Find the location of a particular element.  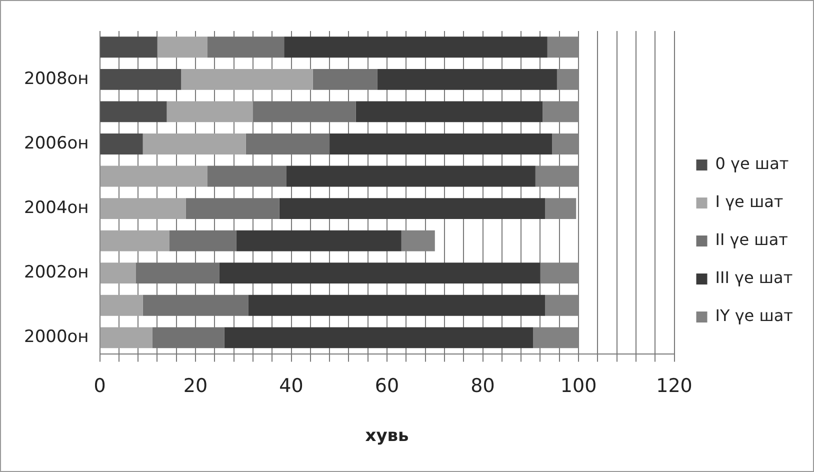

x-tick-label: 40 is located at coordinates (291, 386).